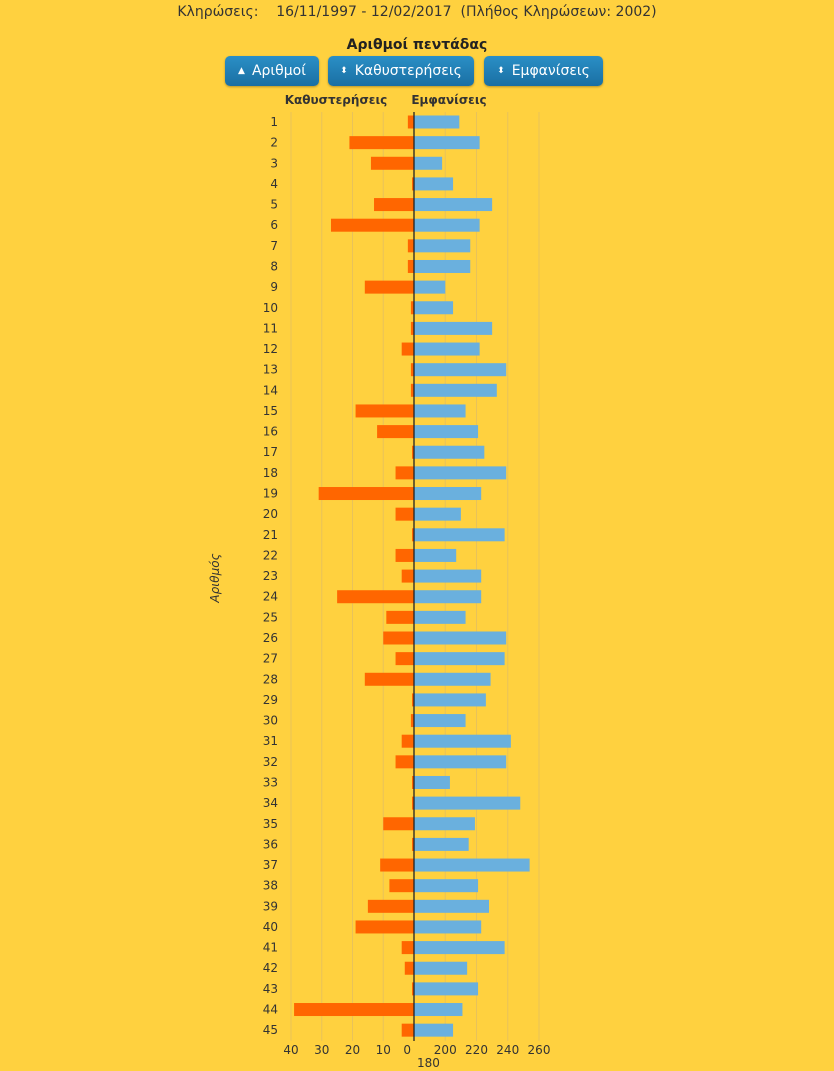 The width and height of the screenshot is (834, 1071). Describe the element at coordinates (270, 328) in the screenshot. I see `y-tick-label: 11` at that location.